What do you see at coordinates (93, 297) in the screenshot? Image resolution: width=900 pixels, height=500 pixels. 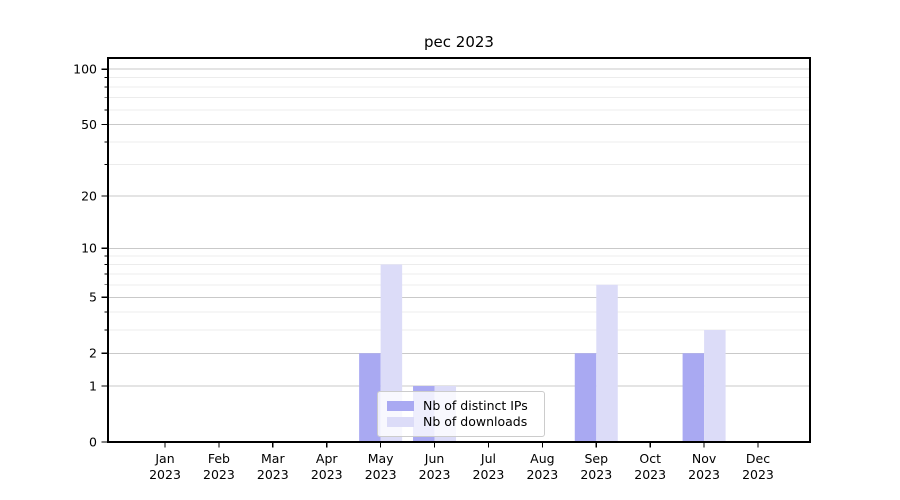 I see `y-tick-label: 5` at bounding box center [93, 297].